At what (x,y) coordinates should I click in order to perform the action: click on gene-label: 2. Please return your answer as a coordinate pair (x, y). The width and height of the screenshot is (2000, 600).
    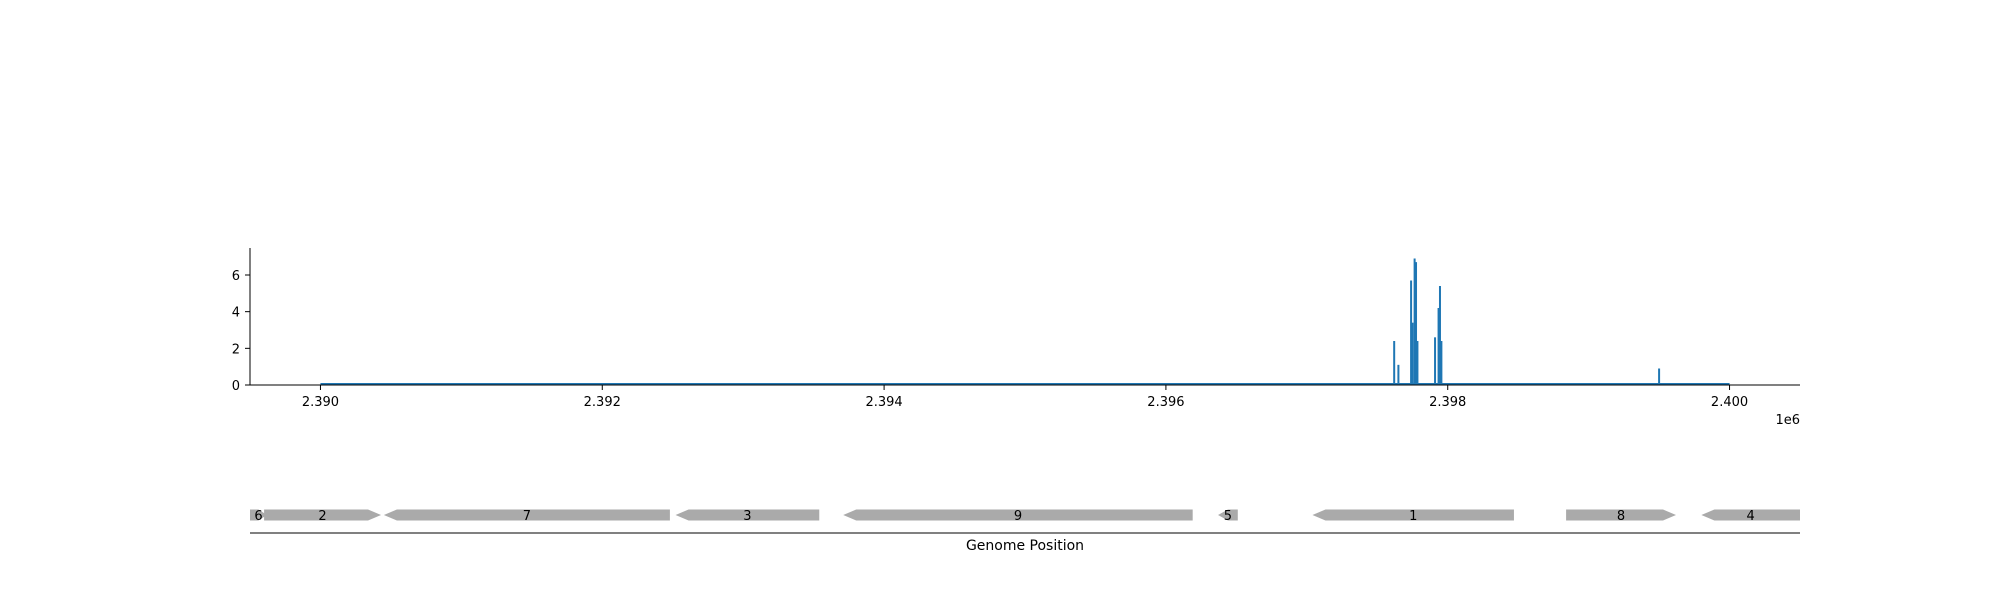
    Looking at the image, I should click on (322, 516).